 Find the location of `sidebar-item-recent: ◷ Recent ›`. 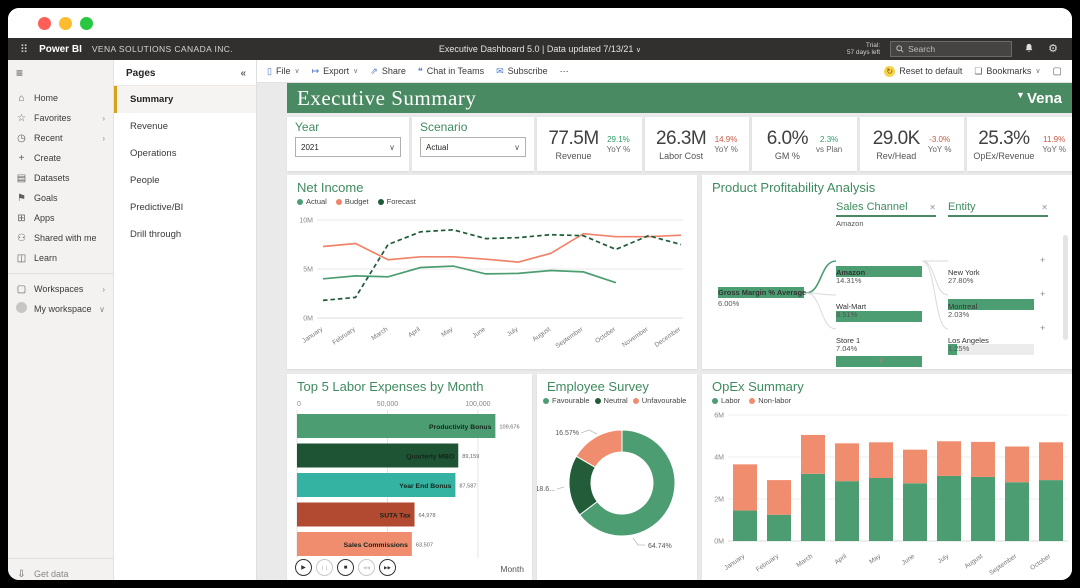

sidebar-item-recent: ◷ Recent › is located at coordinates (60, 138).